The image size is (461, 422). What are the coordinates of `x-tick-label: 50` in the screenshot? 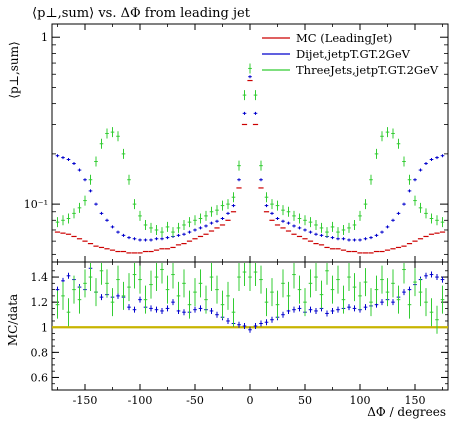 It's located at (305, 400).